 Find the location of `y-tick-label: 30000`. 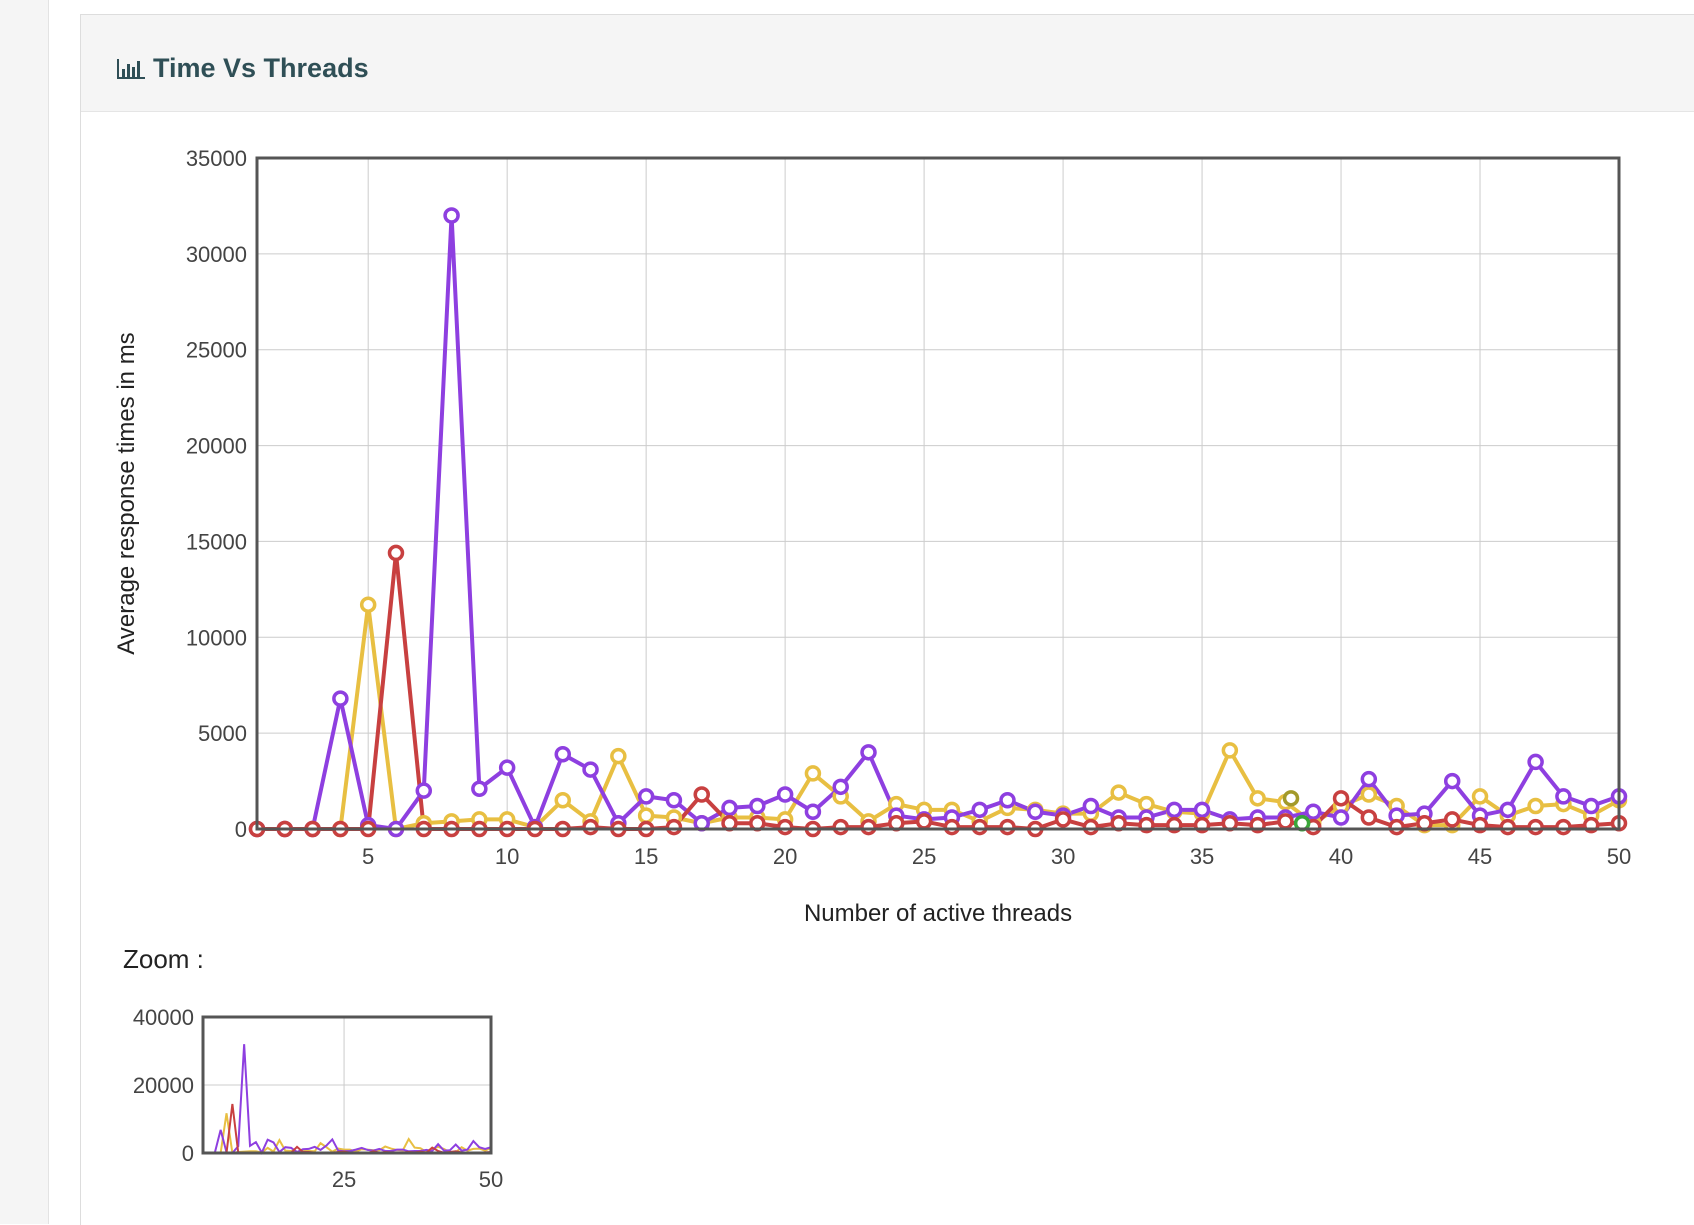

y-tick-label: 30000 is located at coordinates (216, 254).